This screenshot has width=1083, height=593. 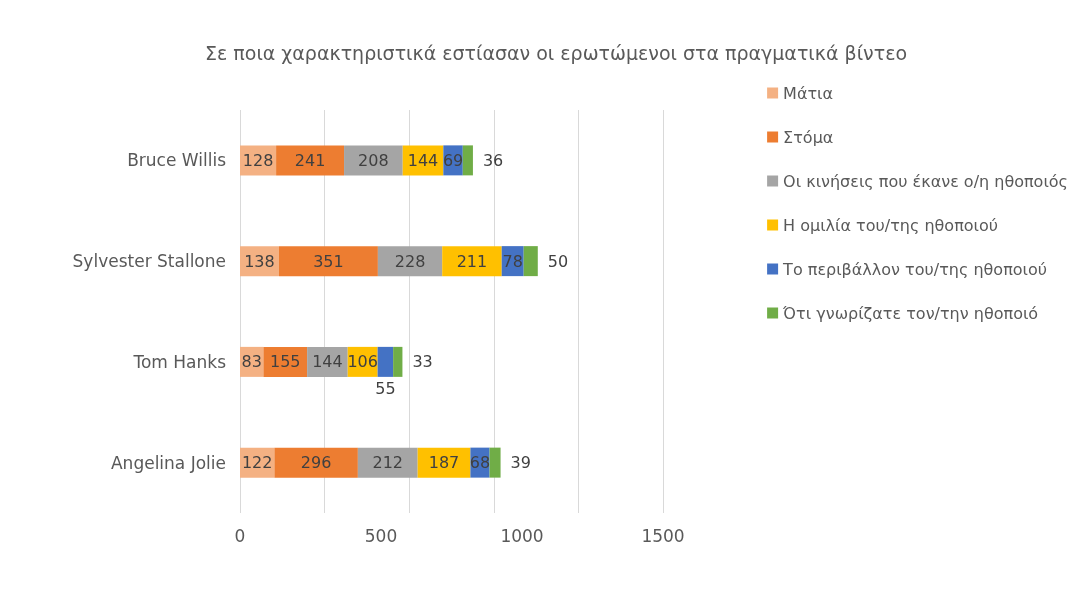 I want to click on data-label: 212, so click(x=388, y=463).